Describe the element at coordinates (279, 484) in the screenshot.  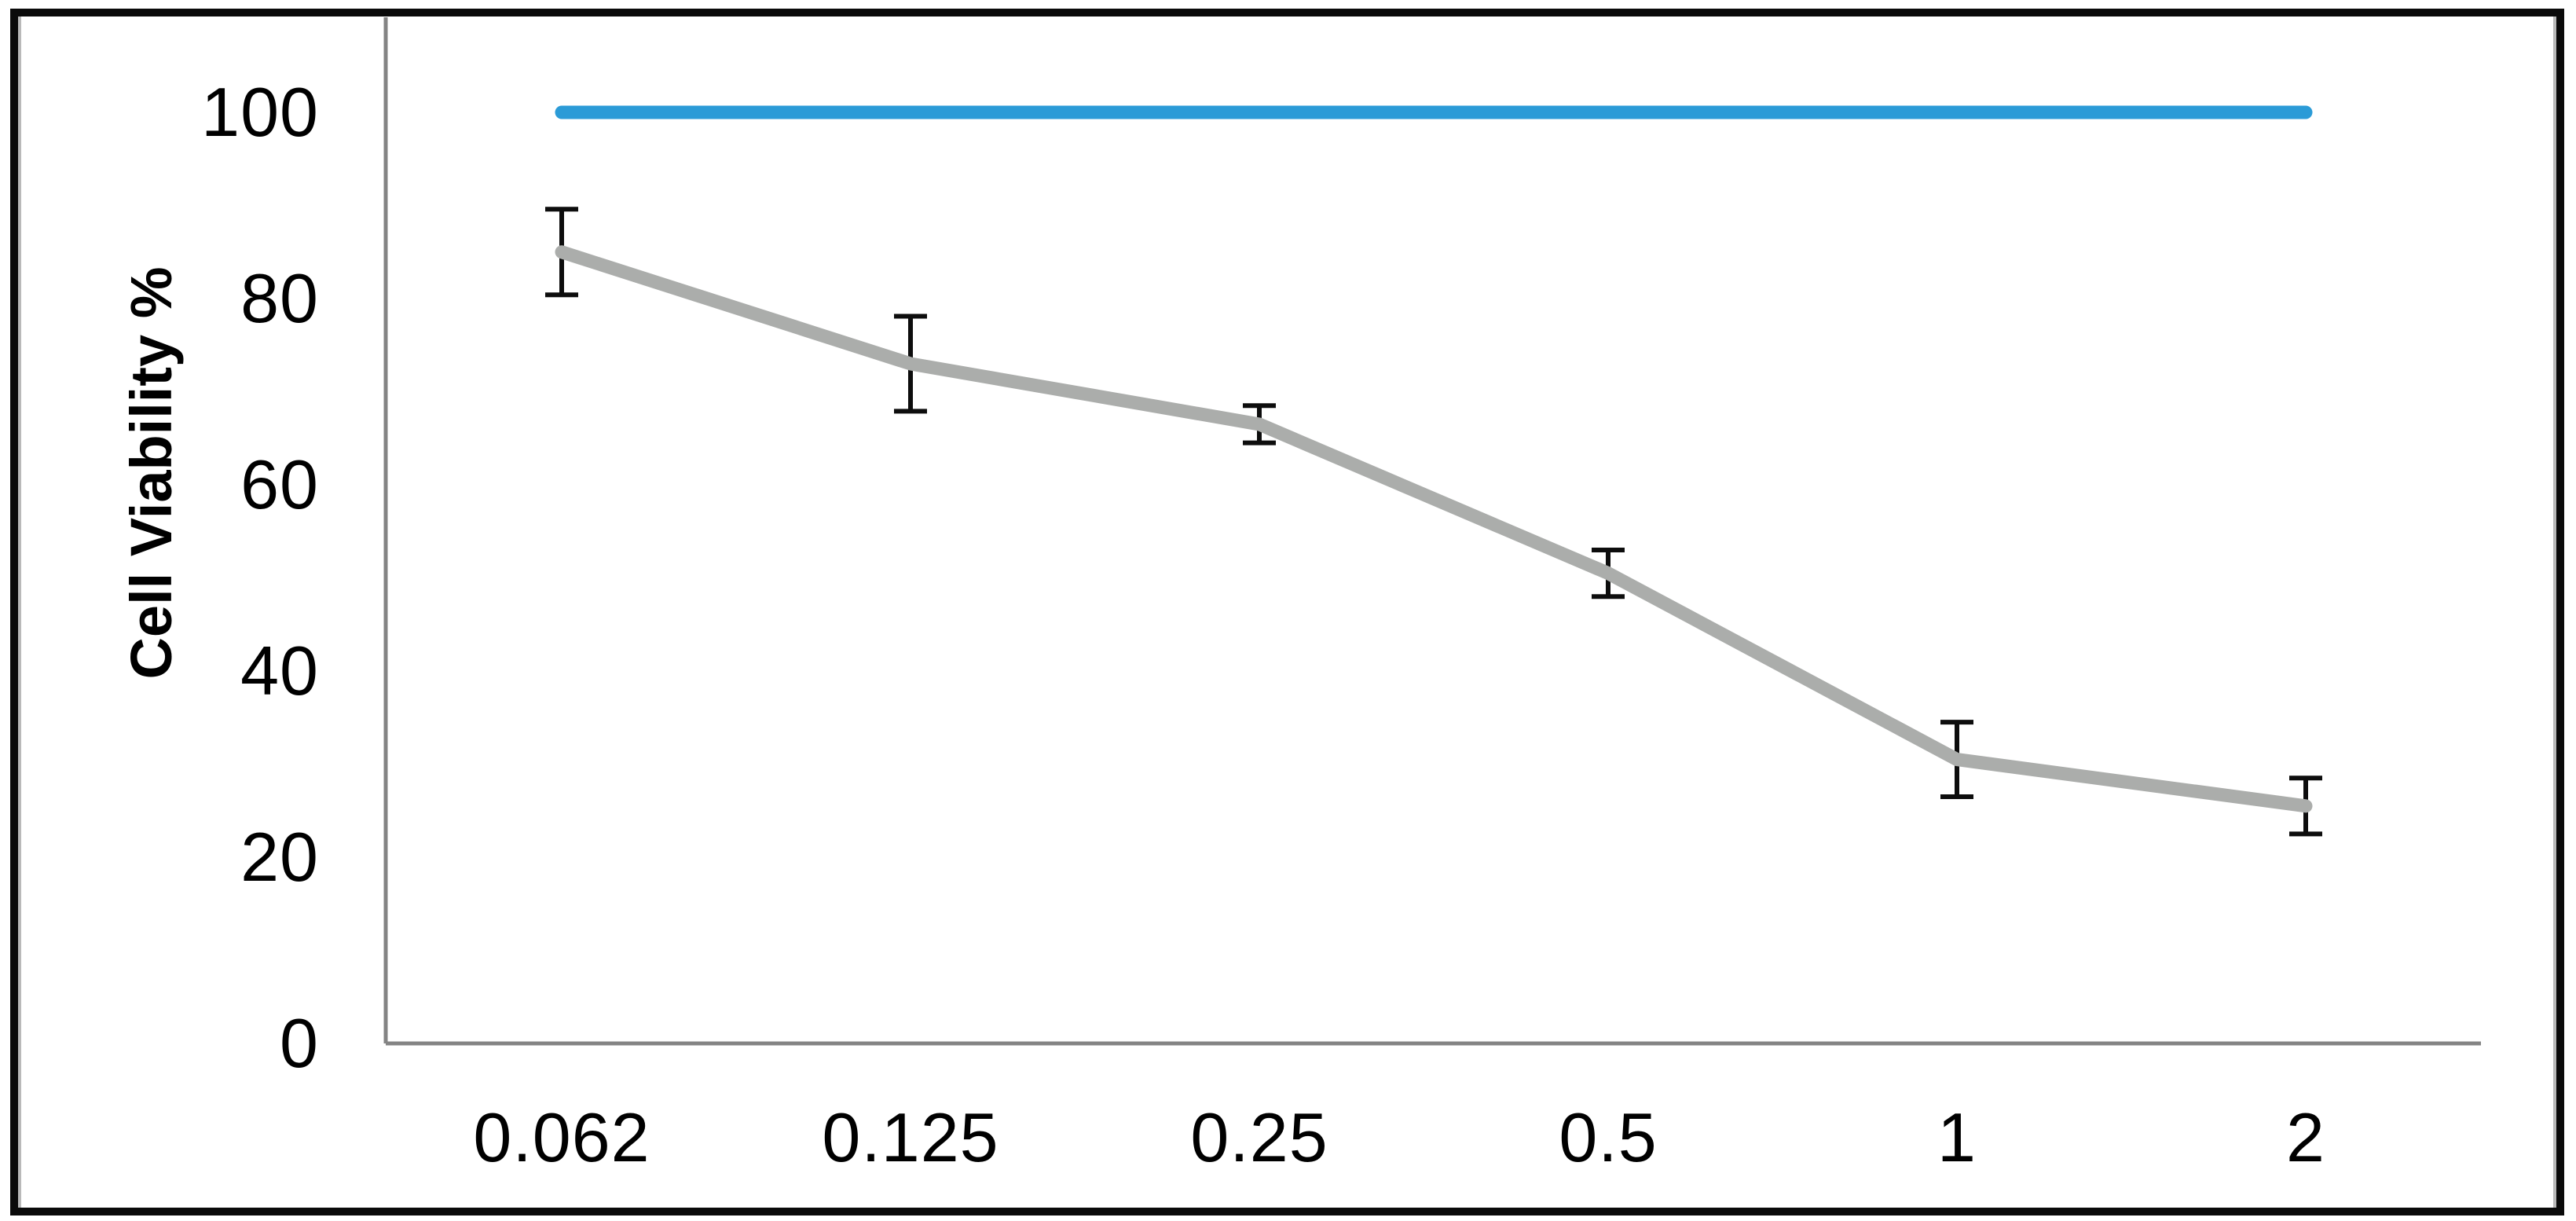
I see `y-tick-label-60: 60` at that location.